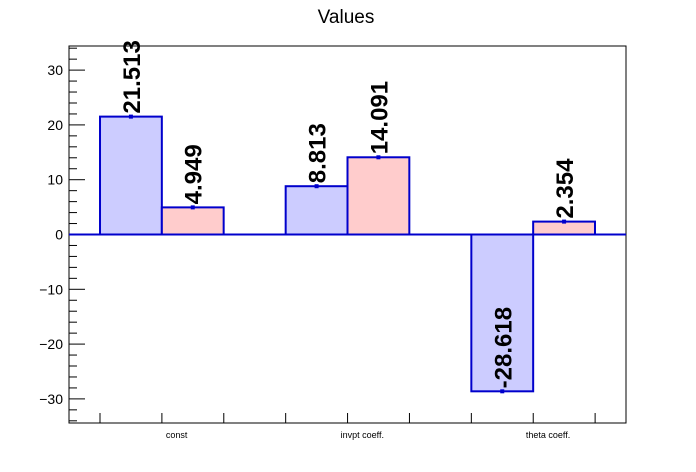  What do you see at coordinates (318, 153) in the screenshot?
I see `bar-value-label: 8.813` at bounding box center [318, 153].